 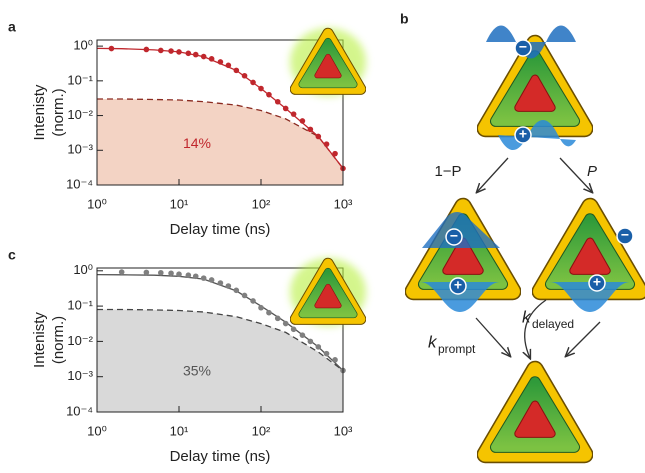 What do you see at coordinates (404, 19) in the screenshot?
I see `panel-label: b` at bounding box center [404, 19].